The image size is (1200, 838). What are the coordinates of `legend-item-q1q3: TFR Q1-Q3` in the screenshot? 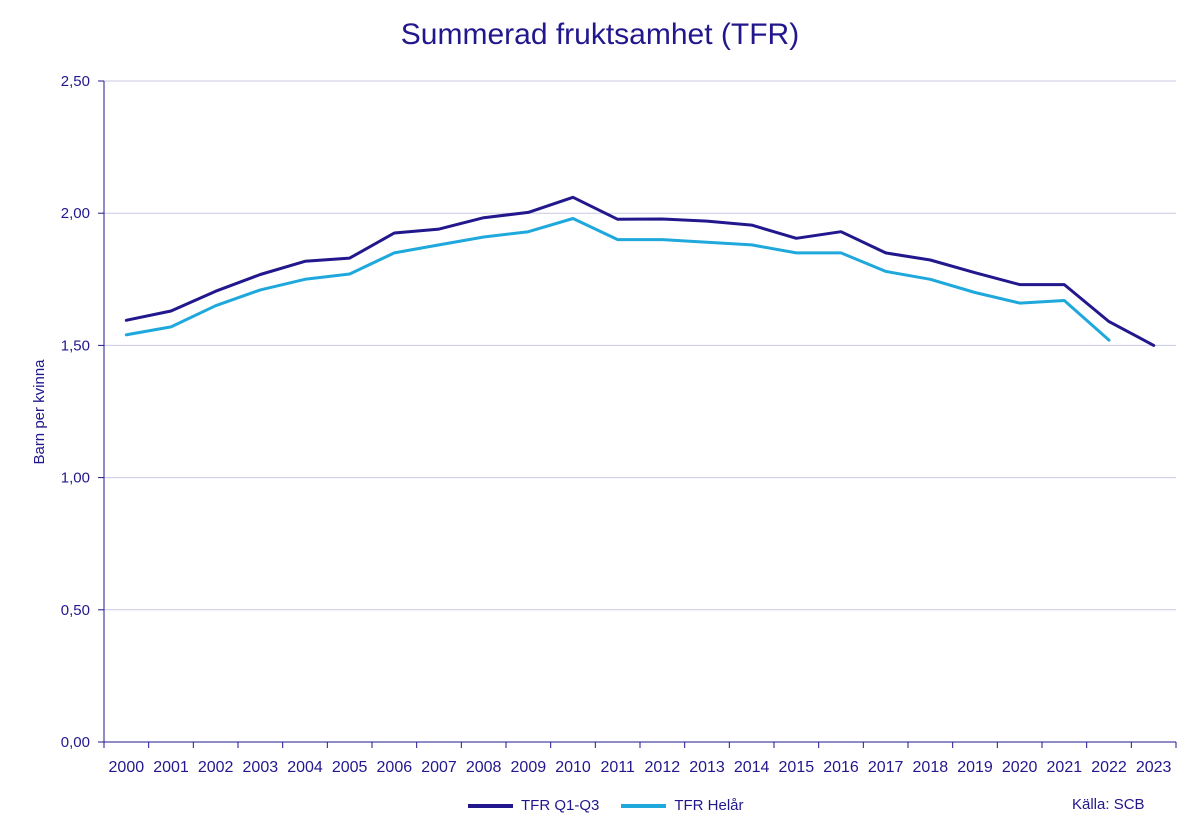 It's located at (533, 805).